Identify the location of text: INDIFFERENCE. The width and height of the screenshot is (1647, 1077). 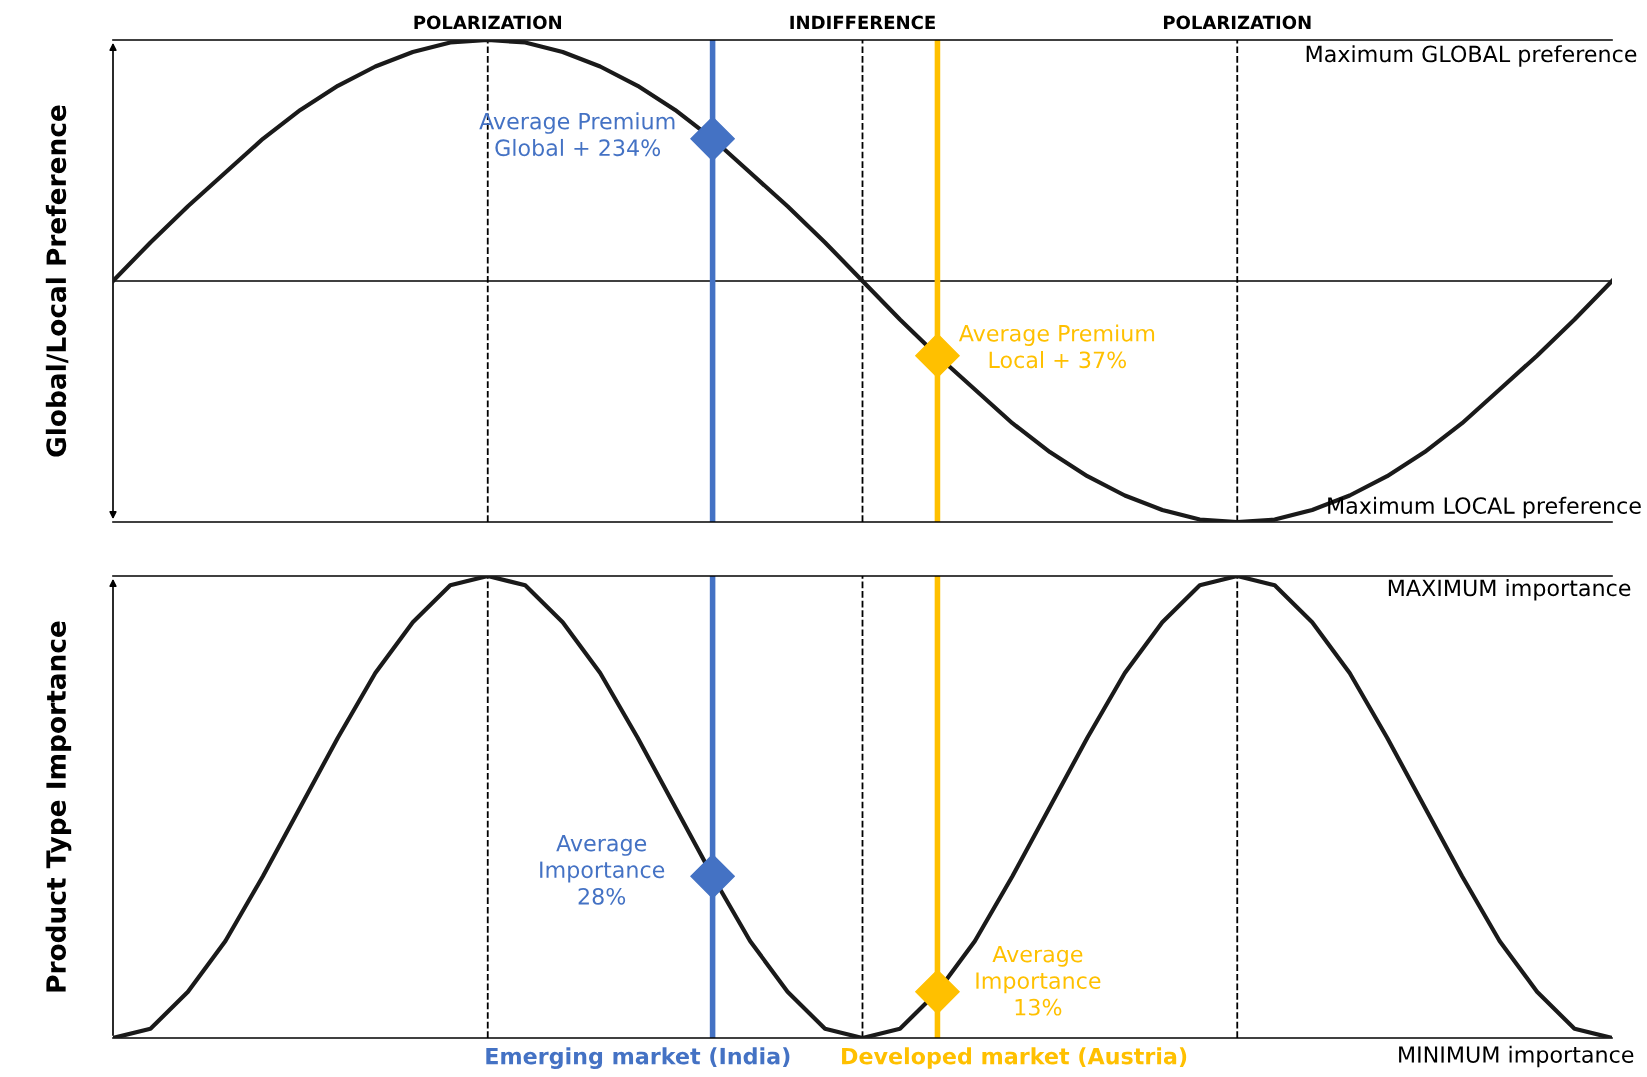
(862, 22).